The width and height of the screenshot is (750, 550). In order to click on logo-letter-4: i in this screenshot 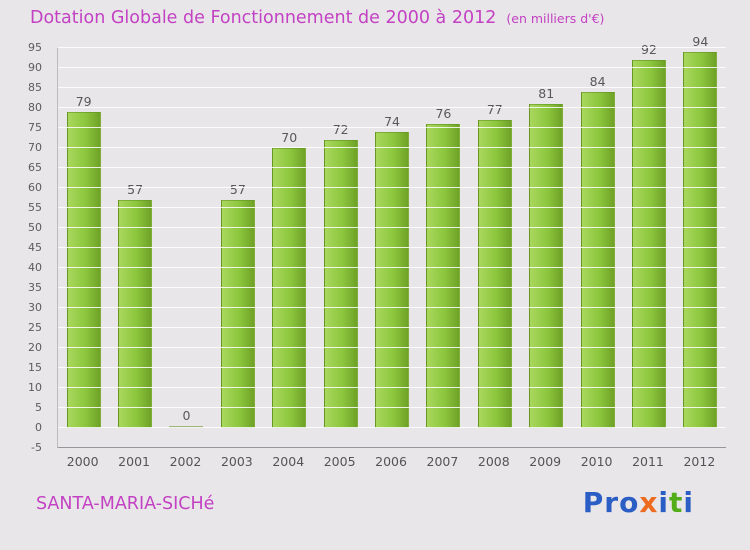, I will do `click(663, 502)`.